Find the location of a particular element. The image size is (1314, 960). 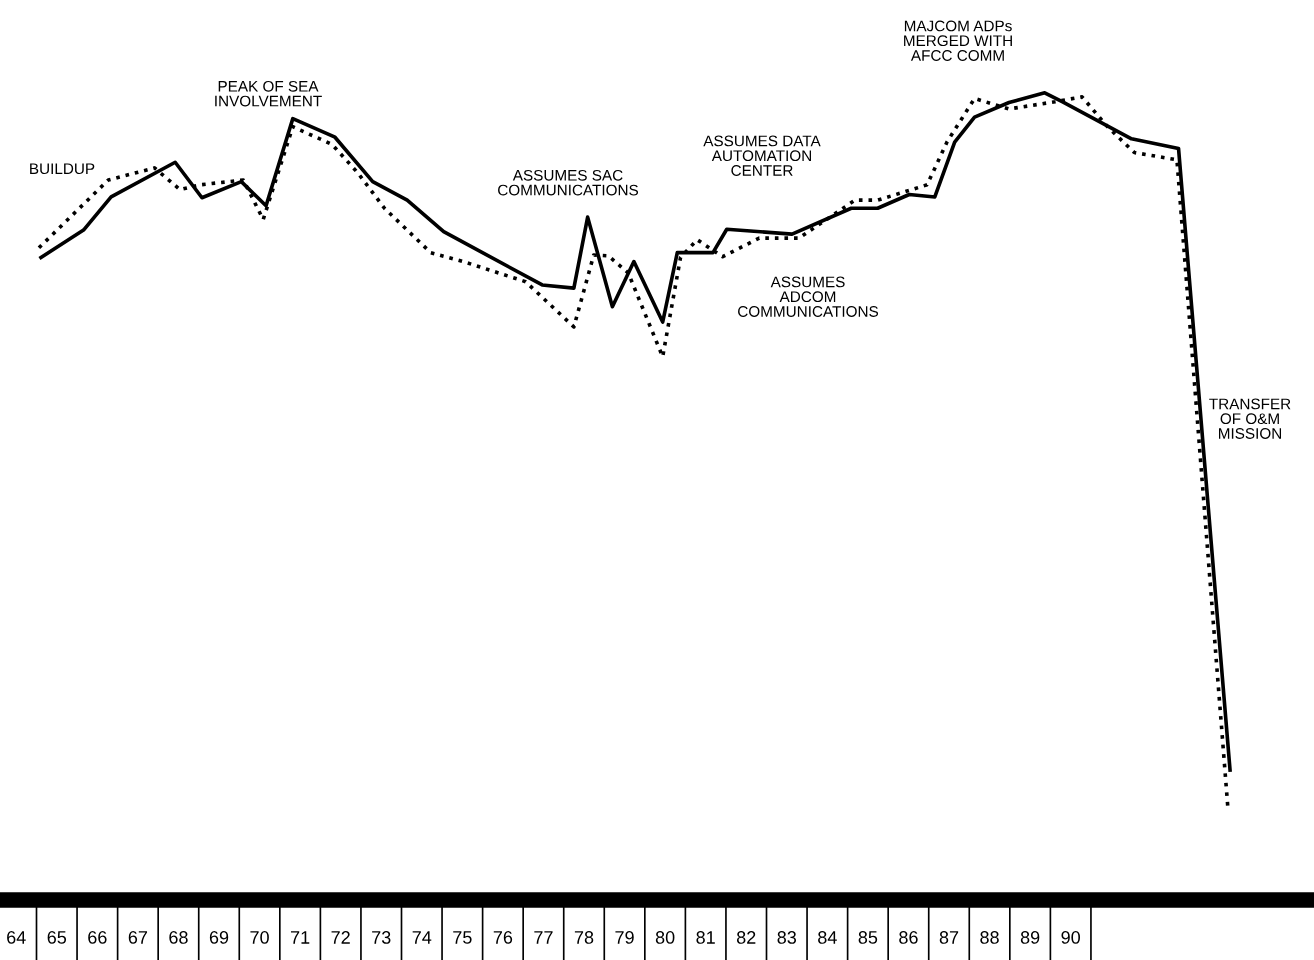

annotation: BUILDUP is located at coordinates (62, 169).